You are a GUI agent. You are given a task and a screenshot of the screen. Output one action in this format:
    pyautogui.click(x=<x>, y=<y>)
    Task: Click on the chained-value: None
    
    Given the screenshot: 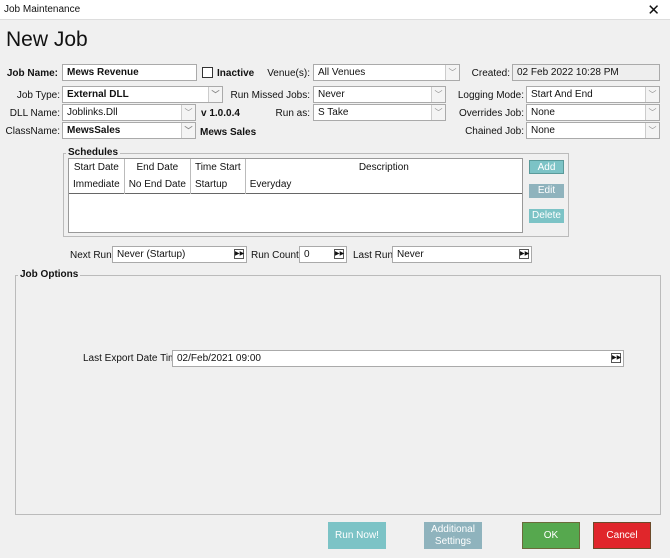 What is the action you would take?
    pyautogui.click(x=543, y=130)
    